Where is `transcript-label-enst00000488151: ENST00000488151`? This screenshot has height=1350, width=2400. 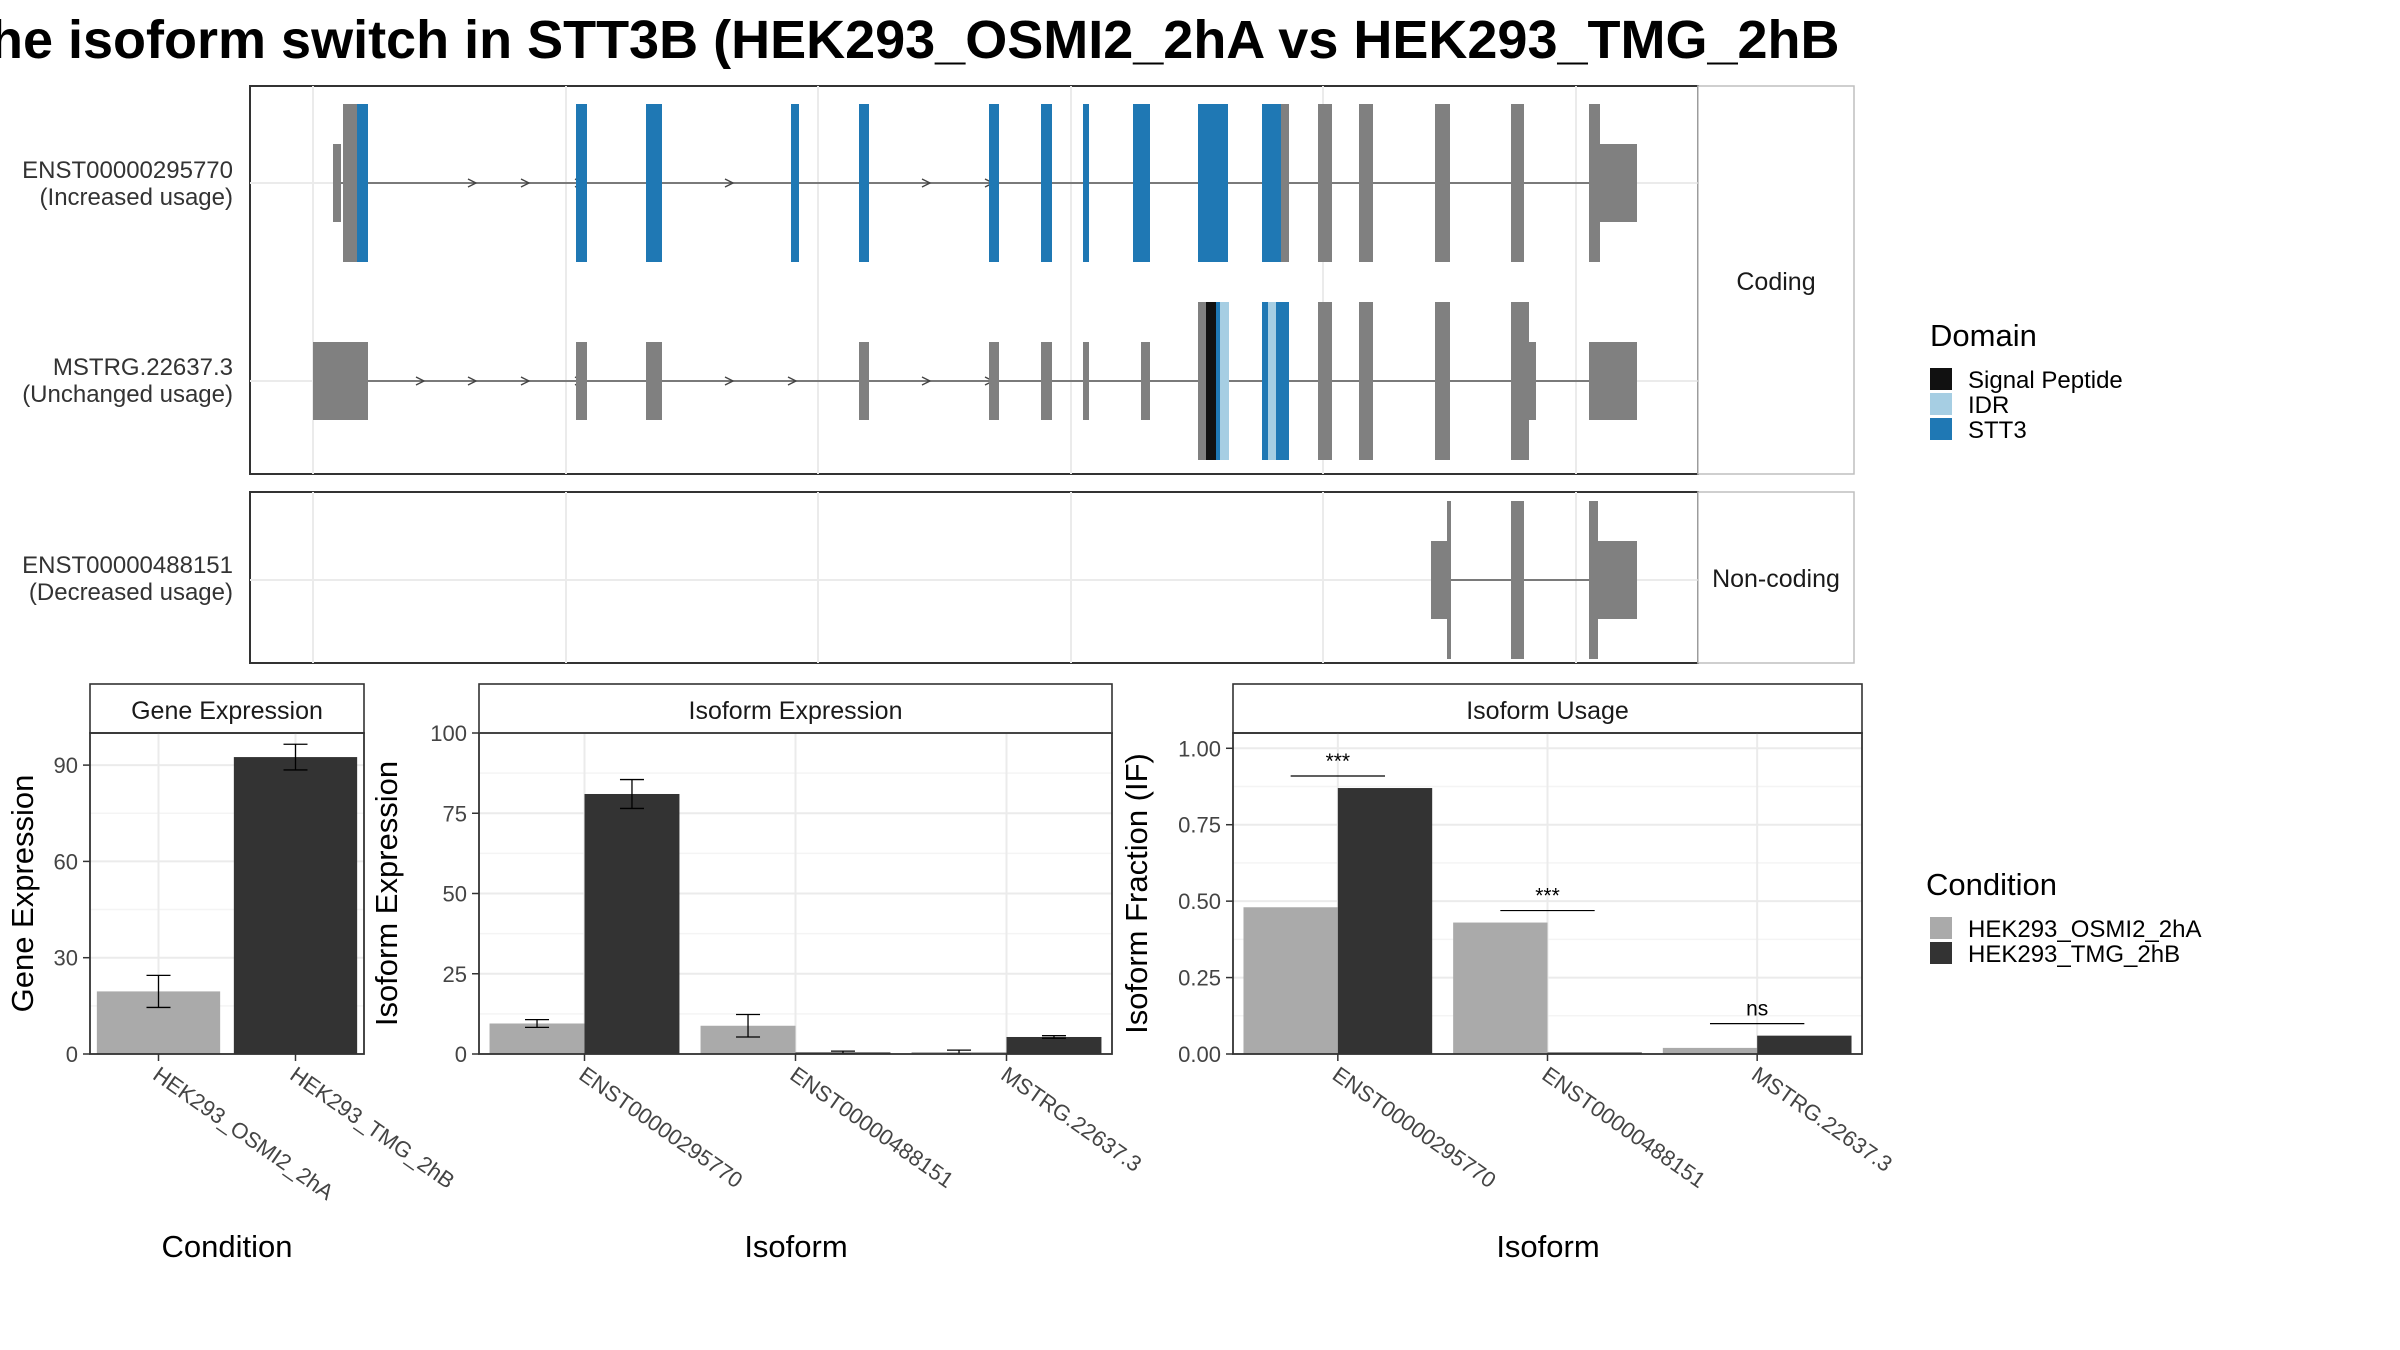
transcript-label-enst00000488151: ENST00000488151 is located at coordinates (127, 565).